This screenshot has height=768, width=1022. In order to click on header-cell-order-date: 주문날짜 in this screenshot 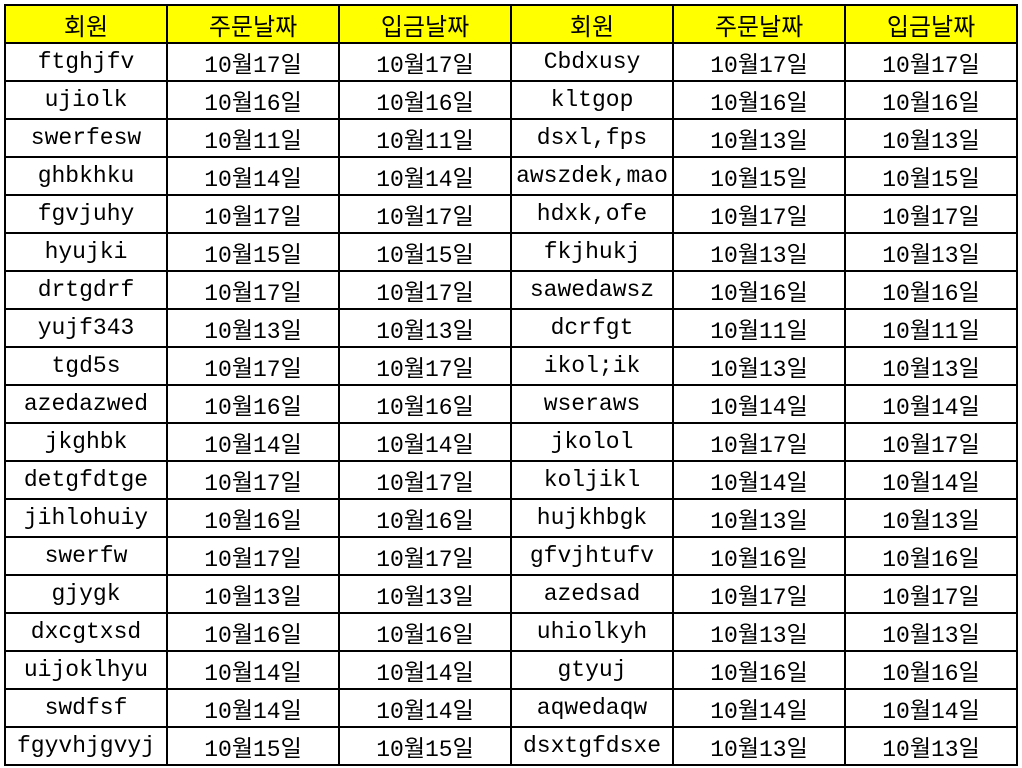, I will do `click(253, 24)`.